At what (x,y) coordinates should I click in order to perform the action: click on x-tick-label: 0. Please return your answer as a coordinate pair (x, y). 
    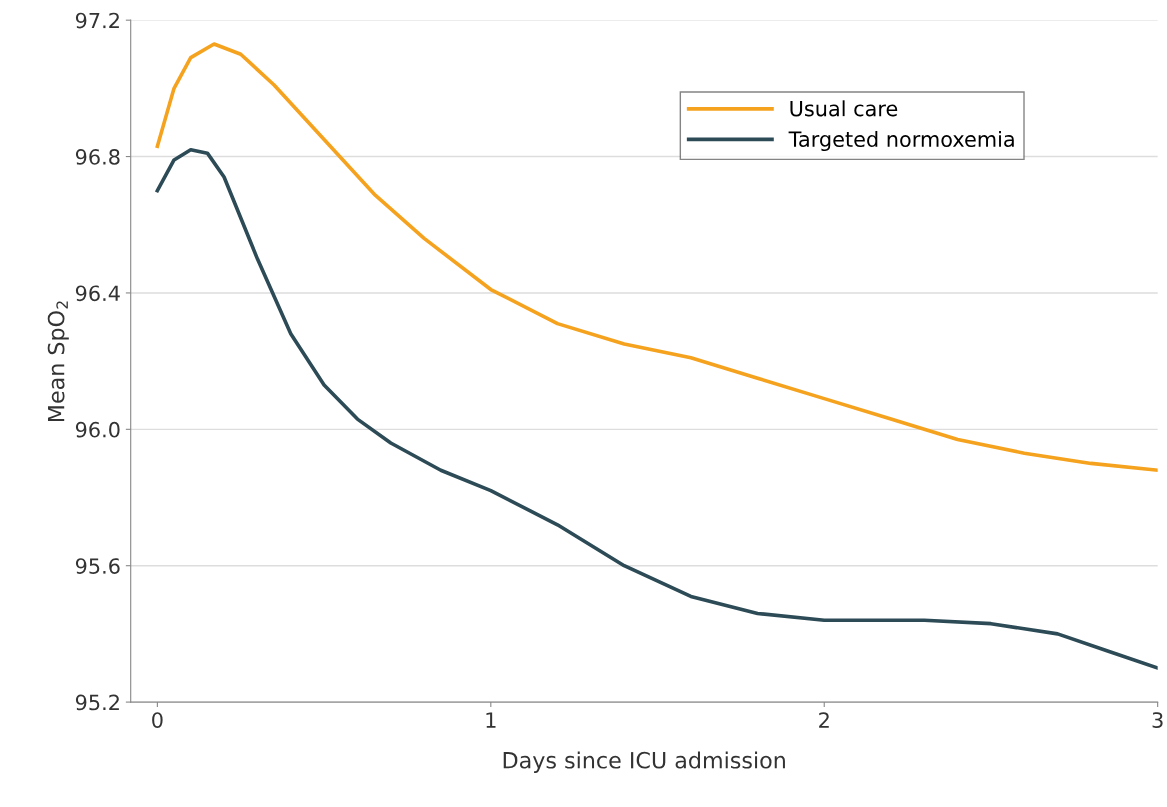
    Looking at the image, I should click on (157, 720).